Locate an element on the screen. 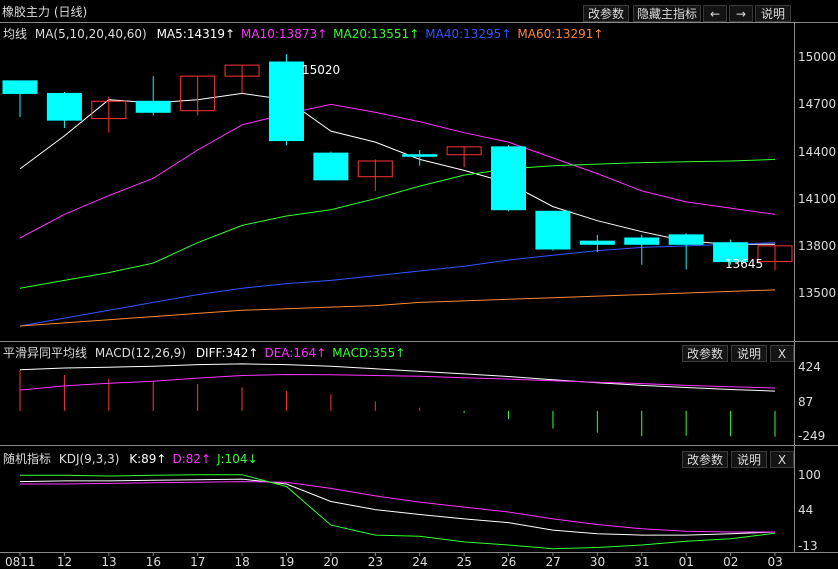 The image size is (838, 569). high-price-label: 15020 is located at coordinates (321, 70).